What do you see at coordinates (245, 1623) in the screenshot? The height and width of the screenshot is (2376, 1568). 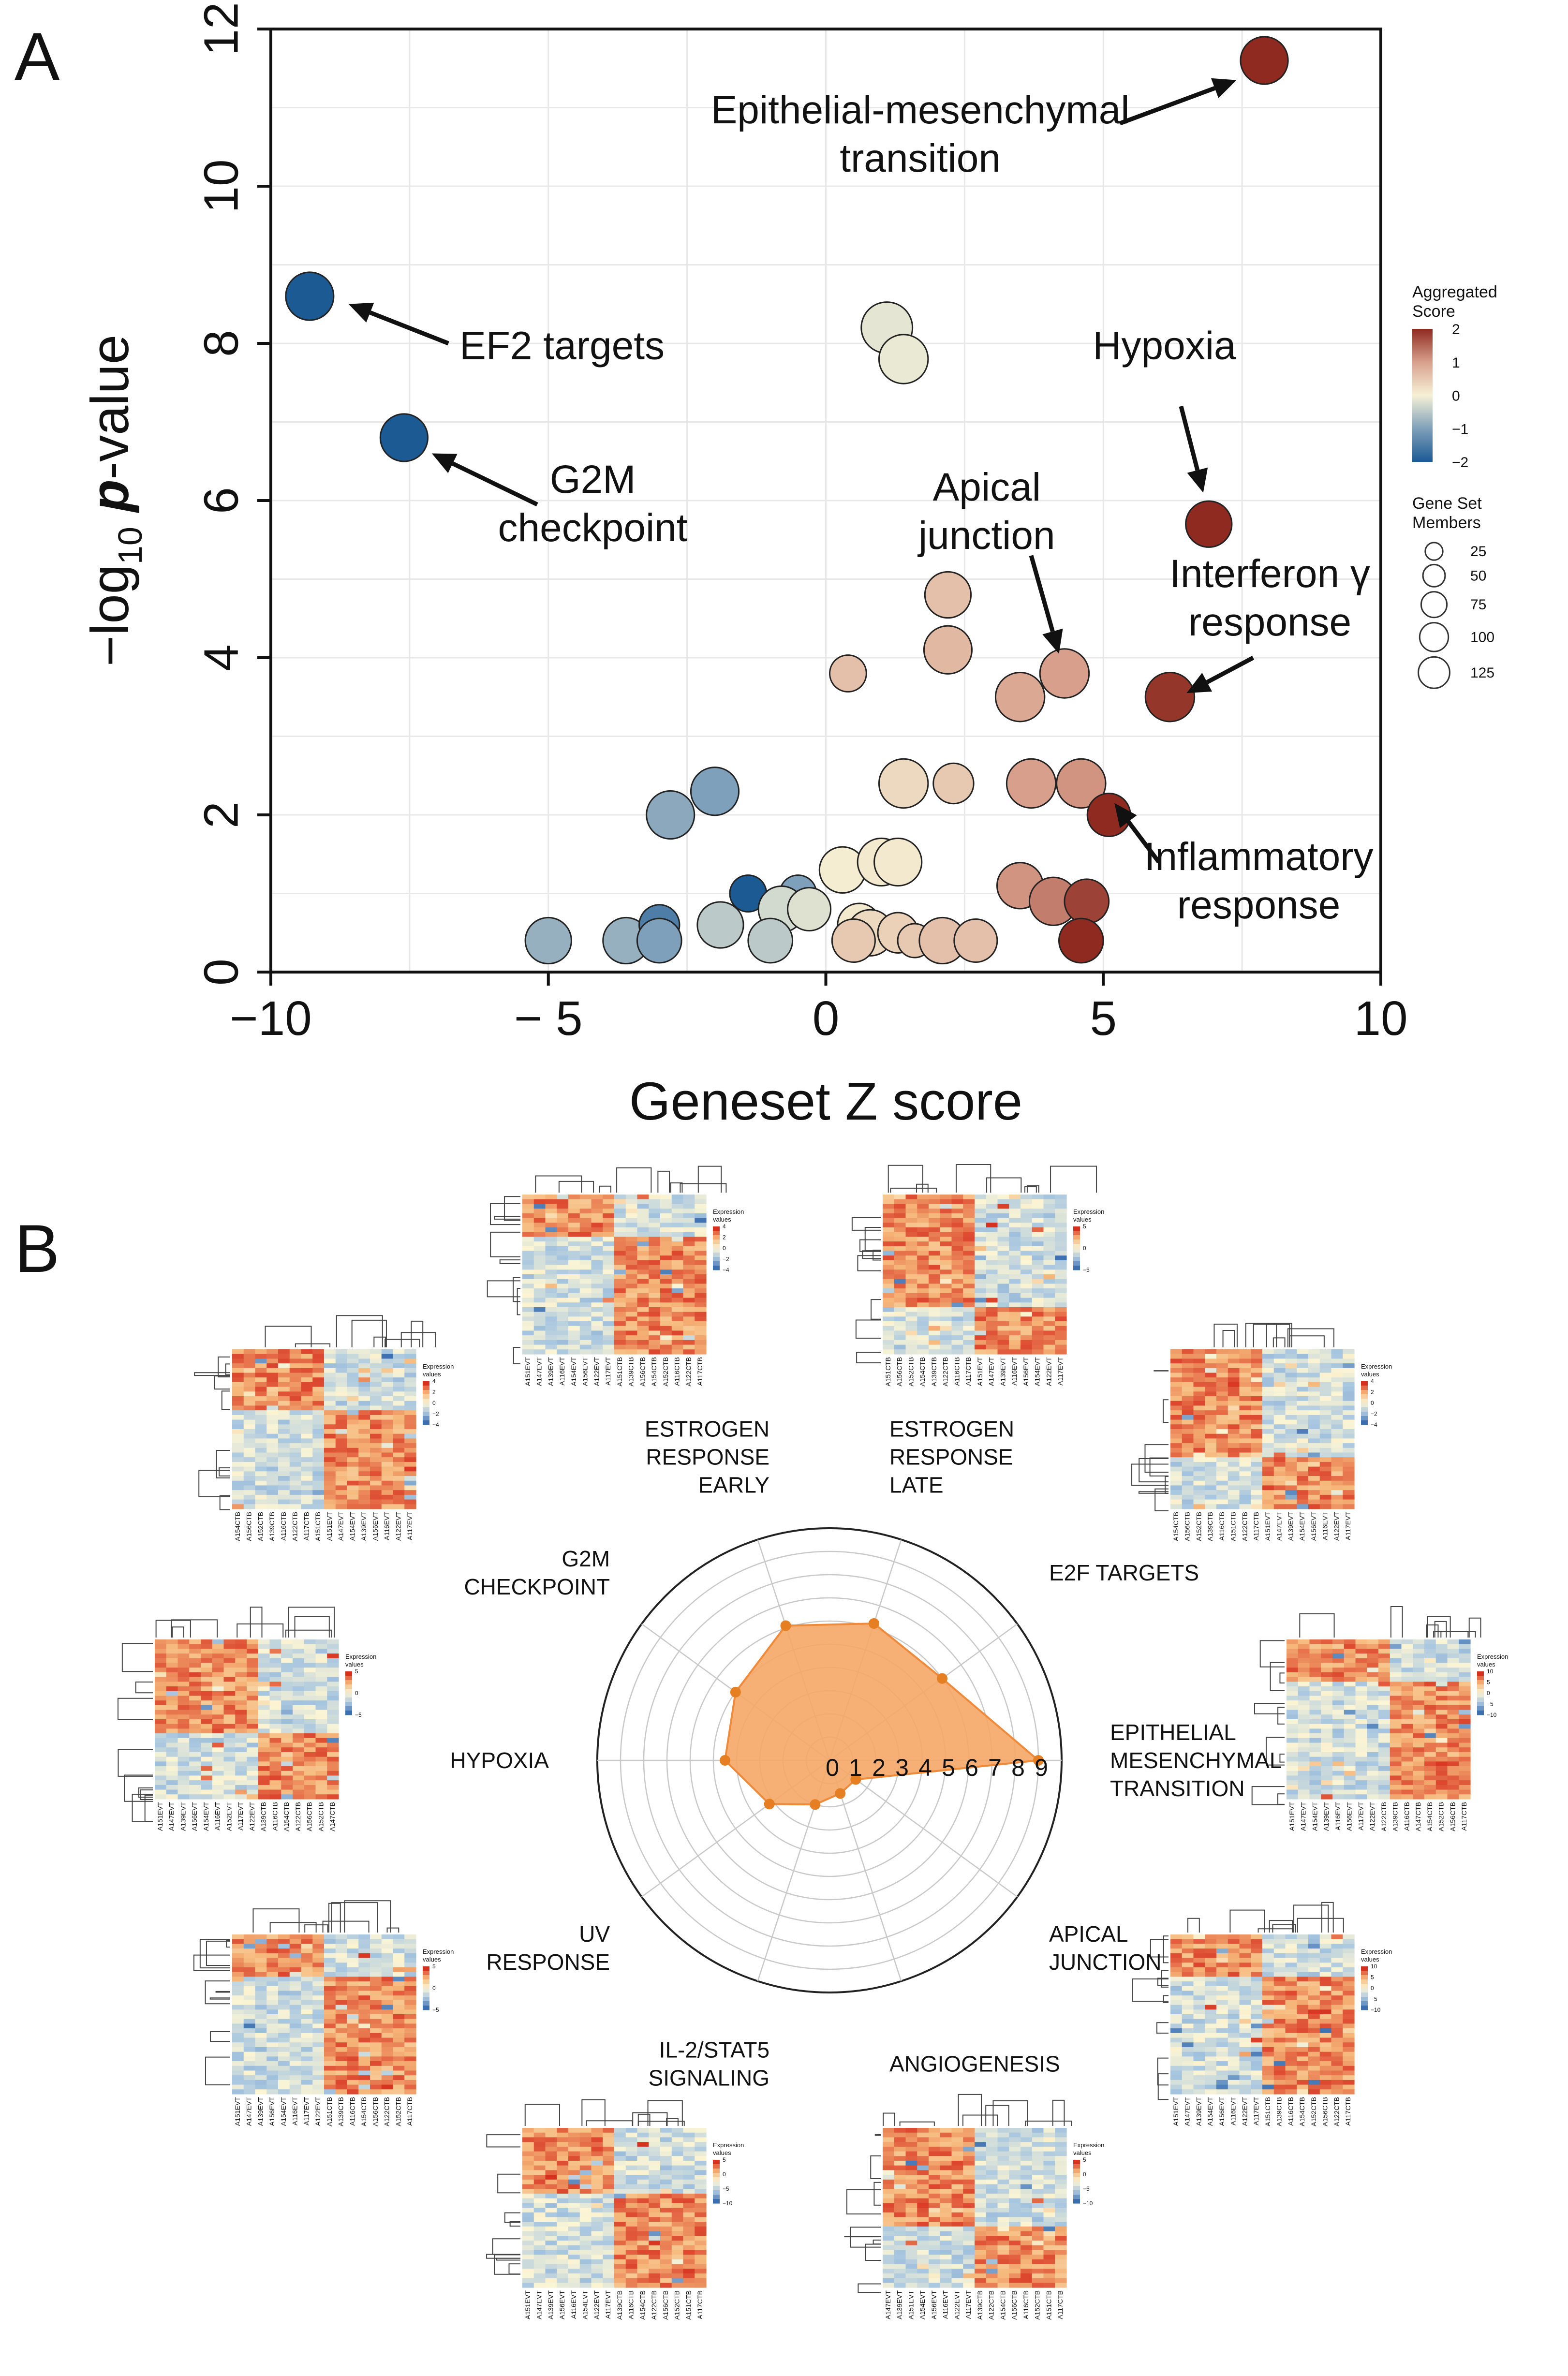 I see `column-dendrogram` at bounding box center [245, 1623].